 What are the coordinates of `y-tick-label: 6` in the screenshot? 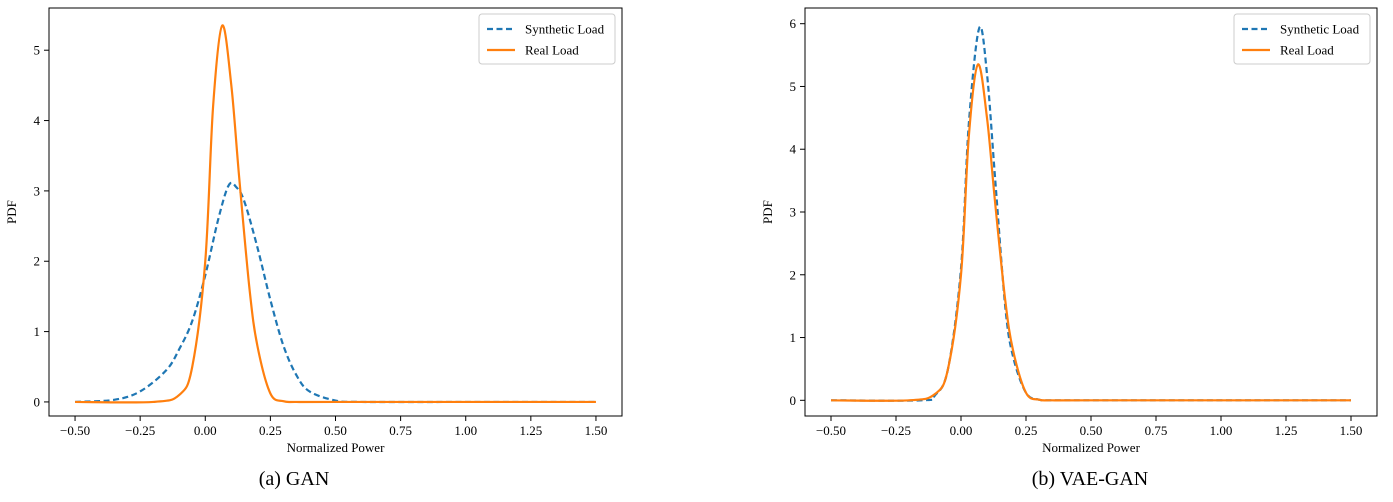 It's located at (793, 23).